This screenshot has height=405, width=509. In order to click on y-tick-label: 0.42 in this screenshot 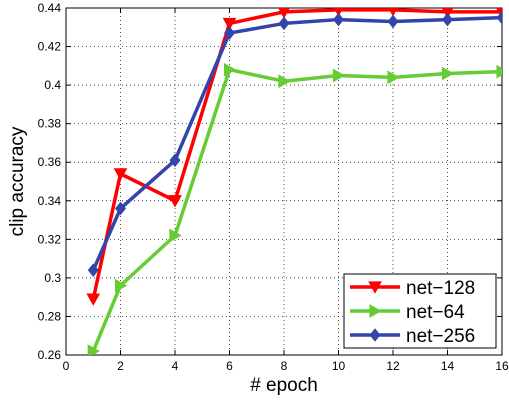, I will do `click(50, 47)`.